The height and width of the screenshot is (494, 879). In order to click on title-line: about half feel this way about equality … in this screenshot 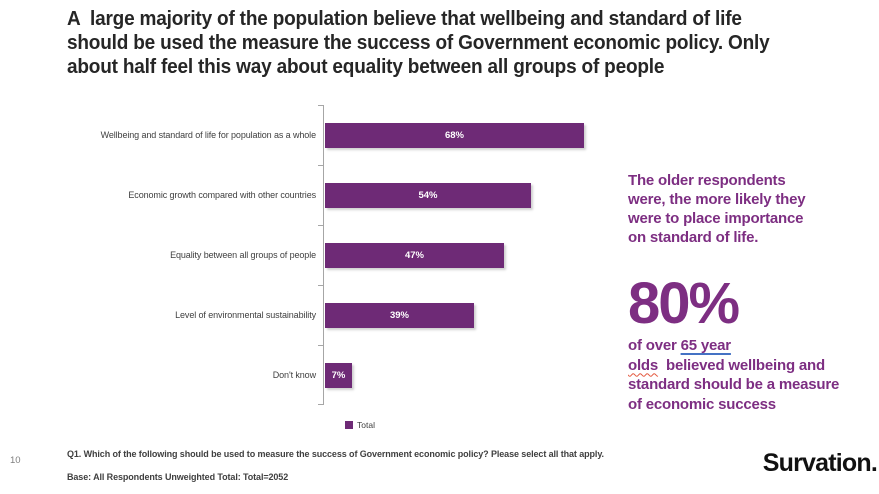, I will do `click(366, 67)`.